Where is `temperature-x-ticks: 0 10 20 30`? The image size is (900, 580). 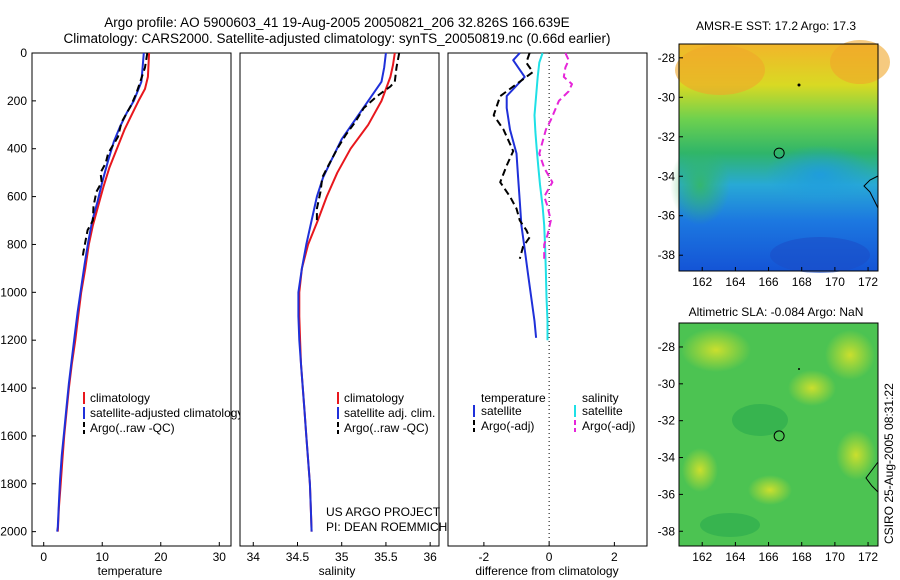
temperature-x-ticks: 0 10 20 30 is located at coordinates (133, 553).